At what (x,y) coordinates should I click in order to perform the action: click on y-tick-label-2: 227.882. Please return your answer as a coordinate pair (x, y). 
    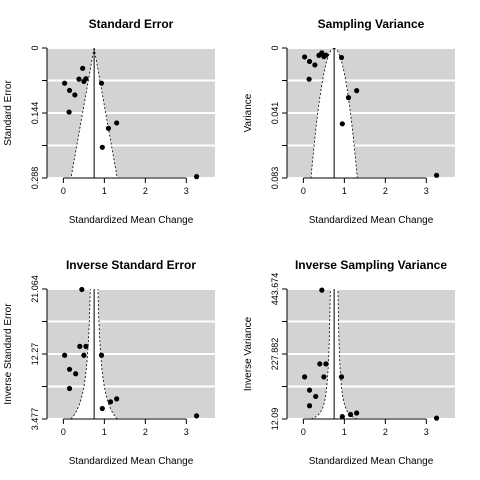
    Looking at the image, I should click on (275, 354).